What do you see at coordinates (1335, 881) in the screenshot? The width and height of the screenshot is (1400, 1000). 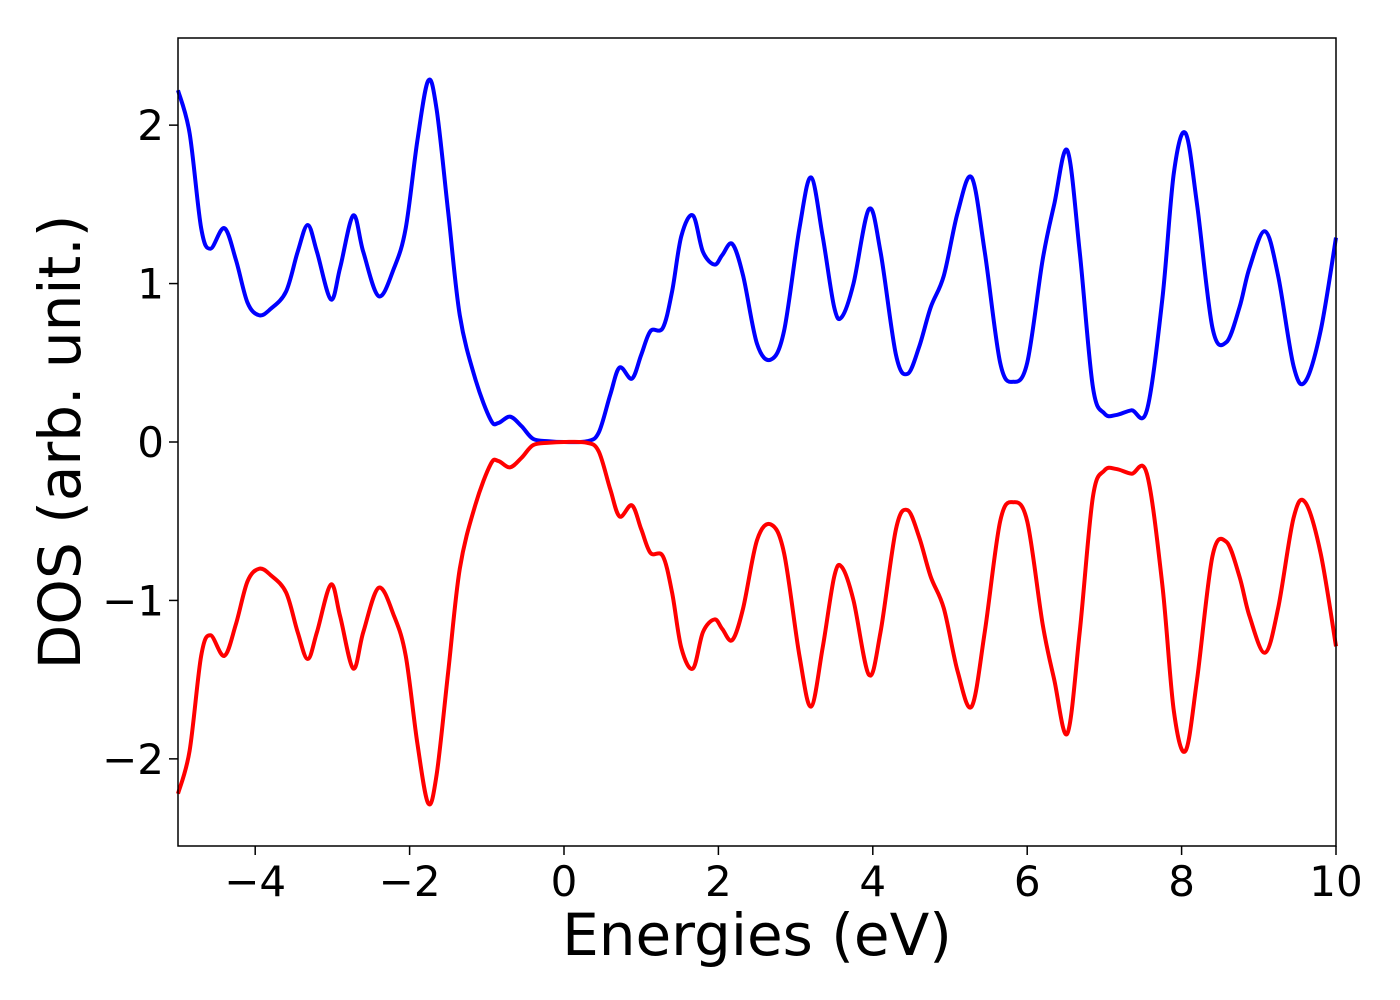 I see `x-tick-label: 10` at bounding box center [1335, 881].